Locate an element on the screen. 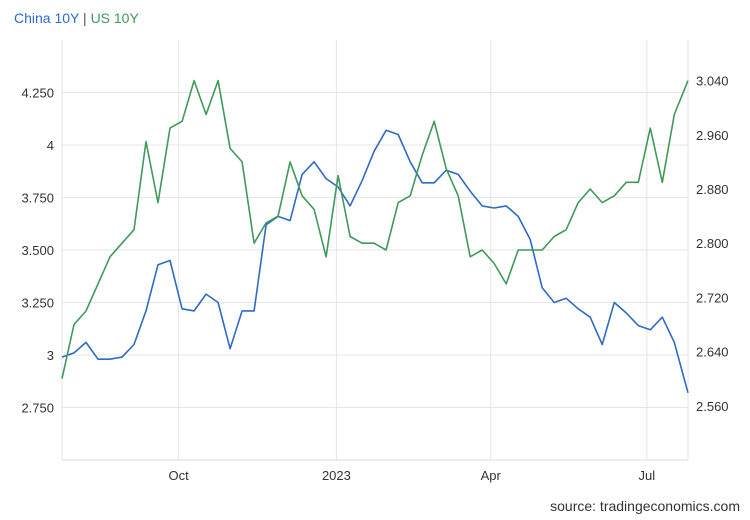  legend-us-10y: US 10Y is located at coordinates (114, 18).